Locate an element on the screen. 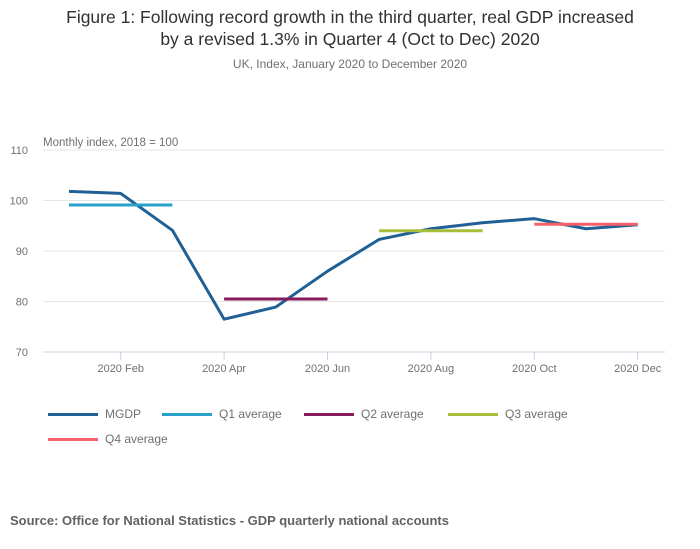 The image size is (700, 549). x-tick-label: 2020 Dec is located at coordinates (638, 369).